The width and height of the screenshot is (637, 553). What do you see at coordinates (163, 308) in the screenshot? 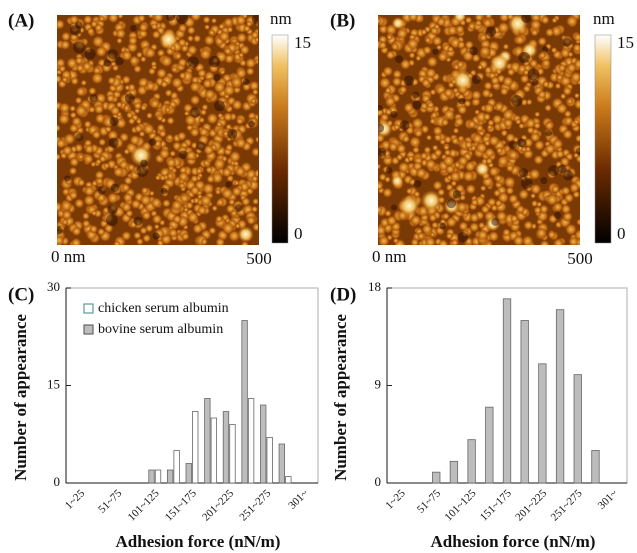
I see `legend-label: chicken serum albumin` at bounding box center [163, 308].